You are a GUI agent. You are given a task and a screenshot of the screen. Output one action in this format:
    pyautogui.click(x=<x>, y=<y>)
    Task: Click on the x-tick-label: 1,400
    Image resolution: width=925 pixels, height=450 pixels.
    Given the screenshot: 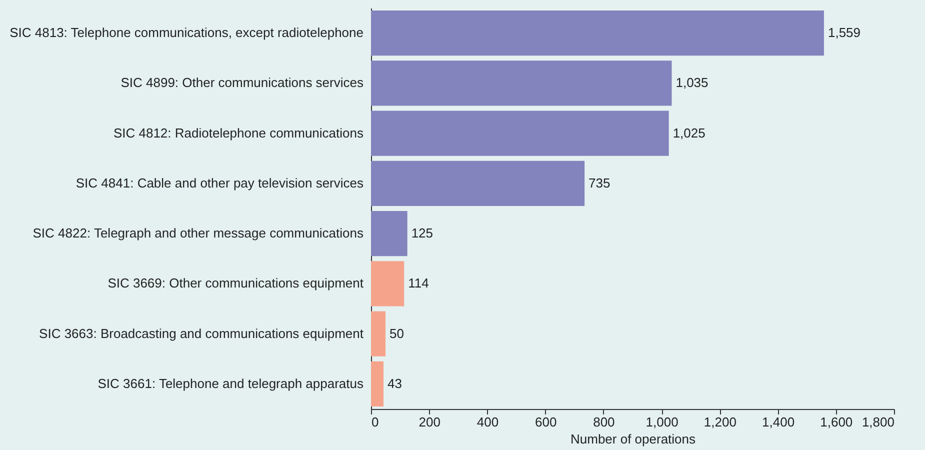 What is the action you would take?
    pyautogui.click(x=778, y=422)
    